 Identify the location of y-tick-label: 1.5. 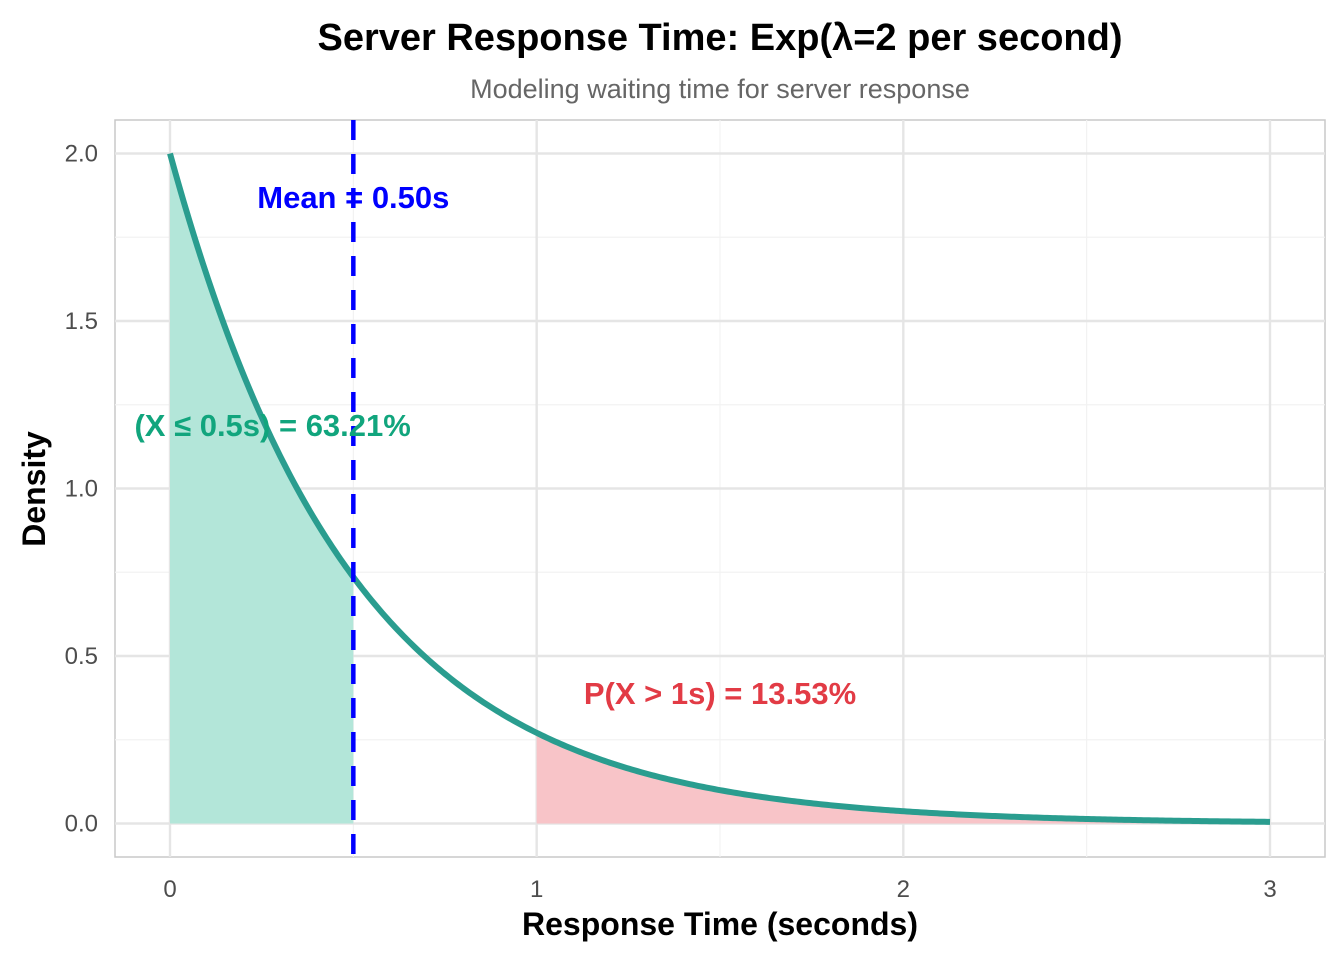
(81, 321).